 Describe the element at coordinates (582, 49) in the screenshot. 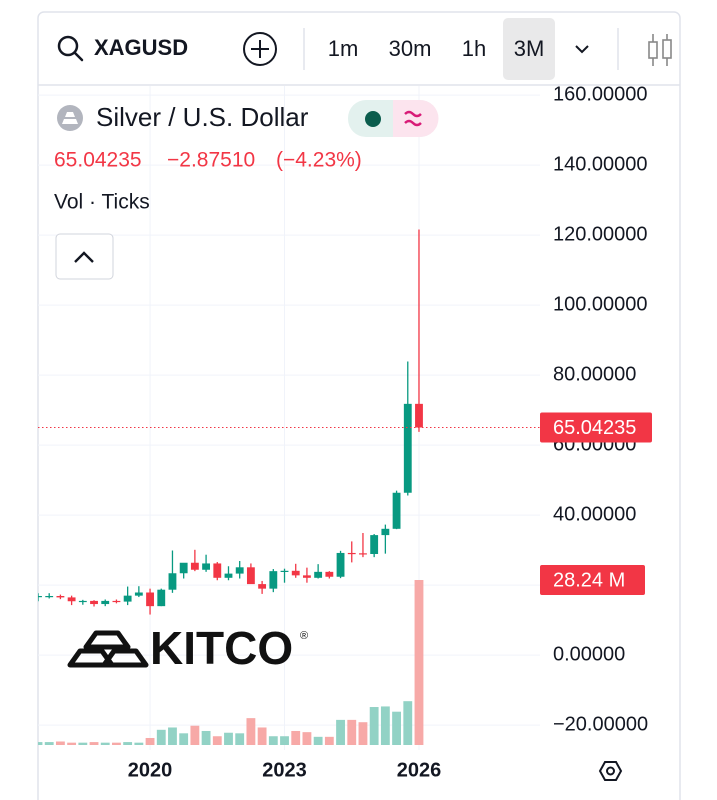

I see `intervals-menu` at that location.